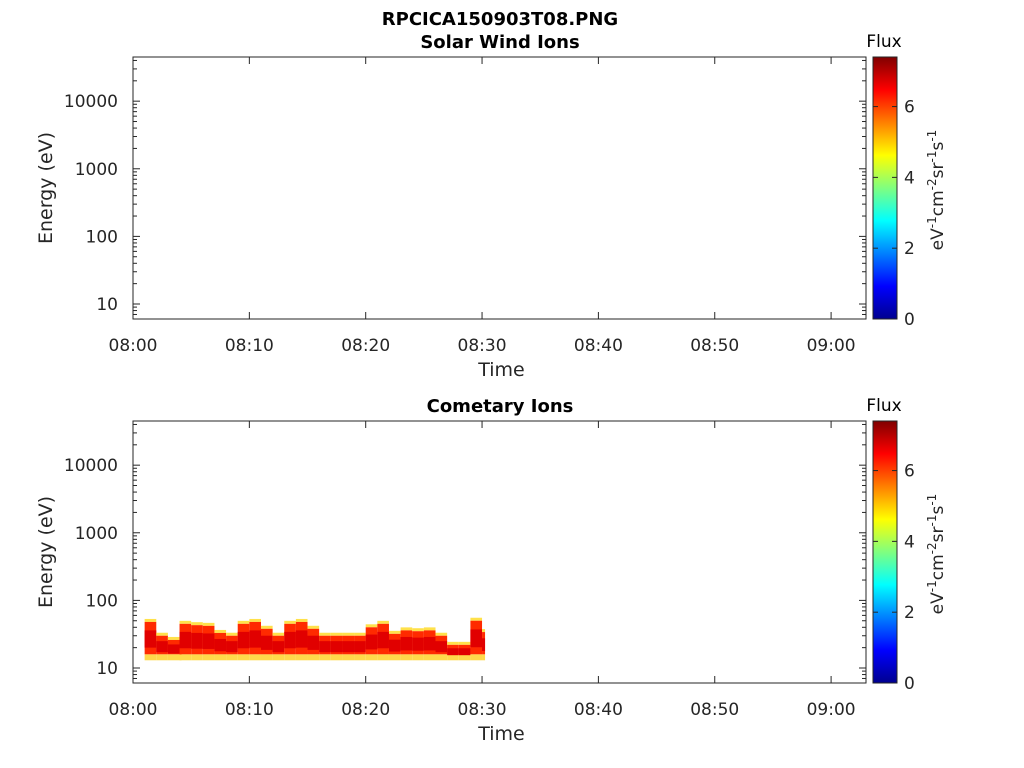 This screenshot has width=1024, height=768. I want to click on x-tick-label: 08:20, so click(365, 710).